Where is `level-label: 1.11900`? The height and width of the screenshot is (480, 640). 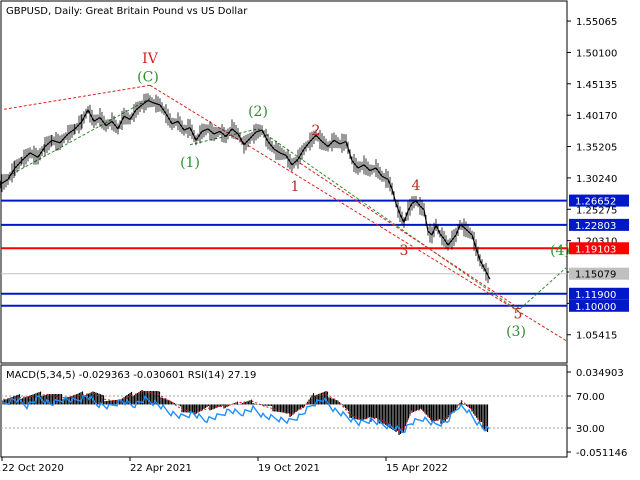
level-label: 1.11900 is located at coordinates (595, 295).